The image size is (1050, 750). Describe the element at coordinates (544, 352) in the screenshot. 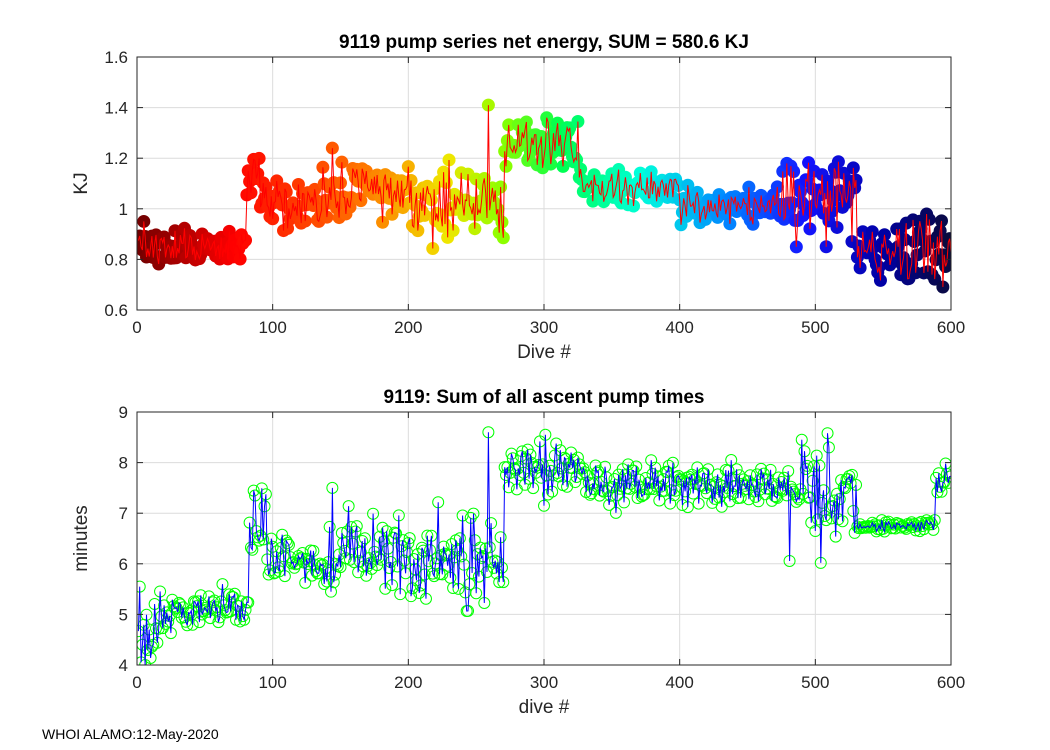

I see `x-axis-label: Dive #` at that location.